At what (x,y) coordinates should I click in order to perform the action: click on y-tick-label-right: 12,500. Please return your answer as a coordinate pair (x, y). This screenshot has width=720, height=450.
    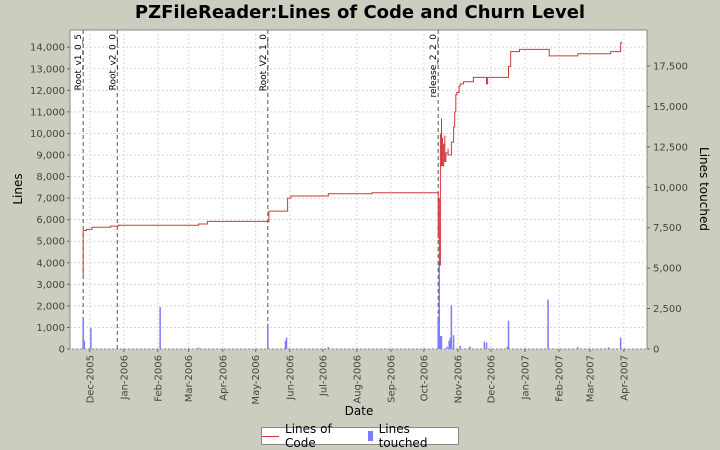
    Looking at the image, I should click on (670, 147).